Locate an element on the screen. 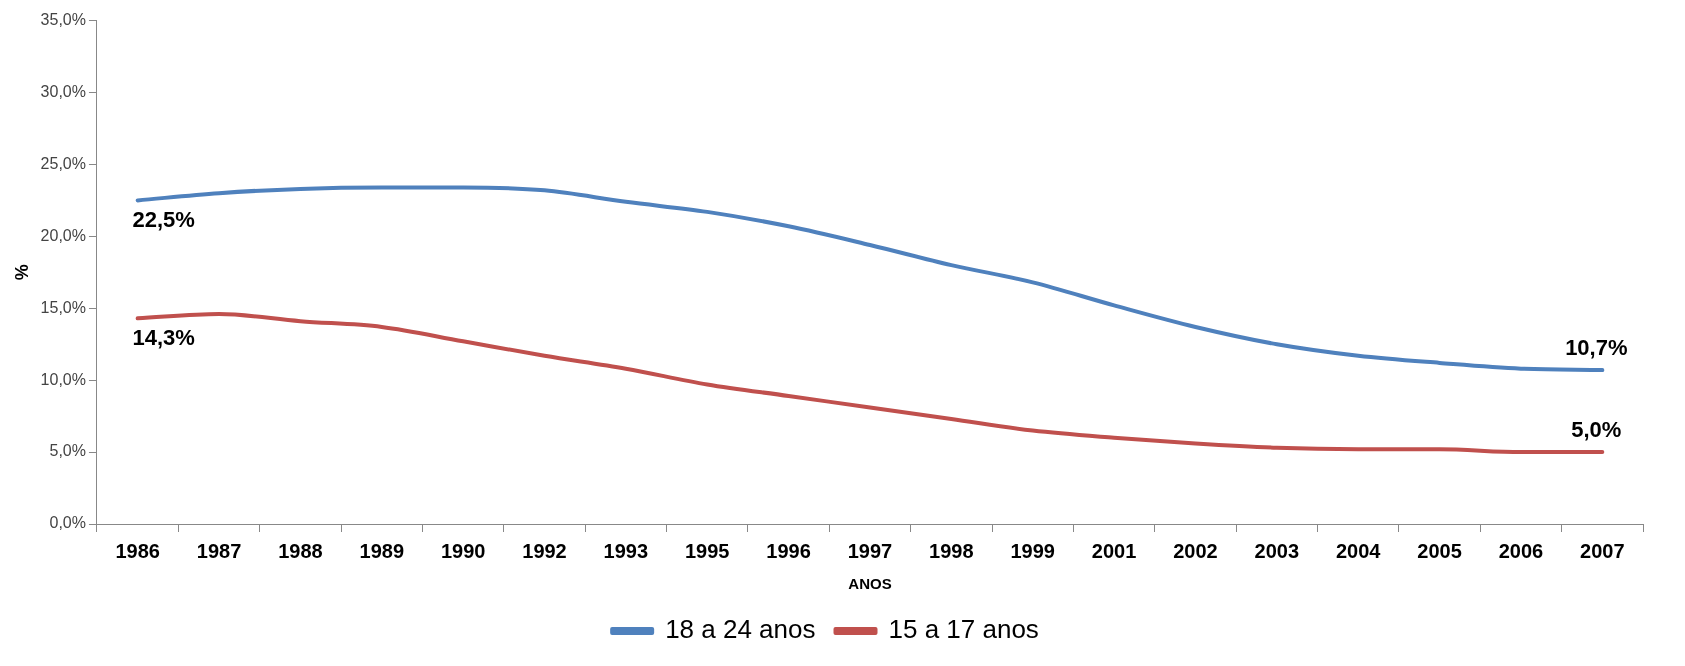  y-tick-label: 0,0% is located at coordinates (67, 523).